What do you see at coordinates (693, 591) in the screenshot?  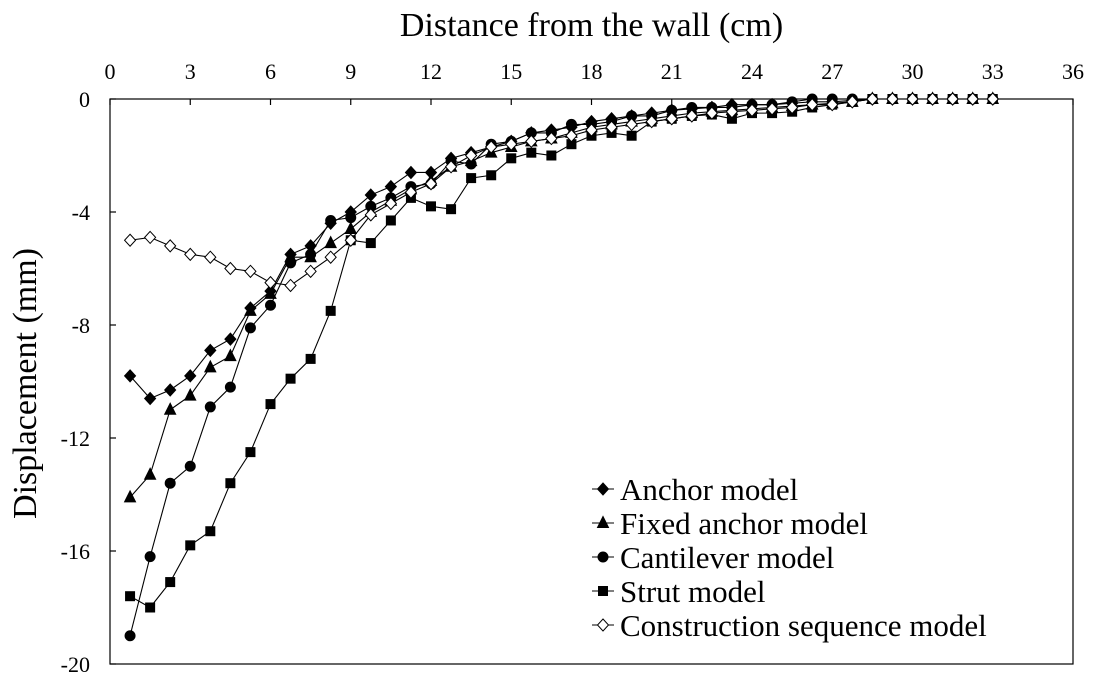 I see `legend-label: Strut model` at bounding box center [693, 591].